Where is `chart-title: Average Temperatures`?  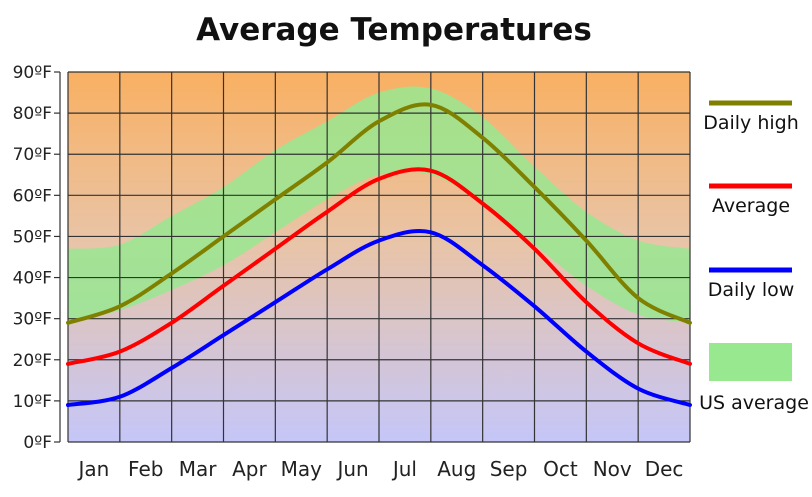
chart-title: Average Temperatures is located at coordinates (394, 30).